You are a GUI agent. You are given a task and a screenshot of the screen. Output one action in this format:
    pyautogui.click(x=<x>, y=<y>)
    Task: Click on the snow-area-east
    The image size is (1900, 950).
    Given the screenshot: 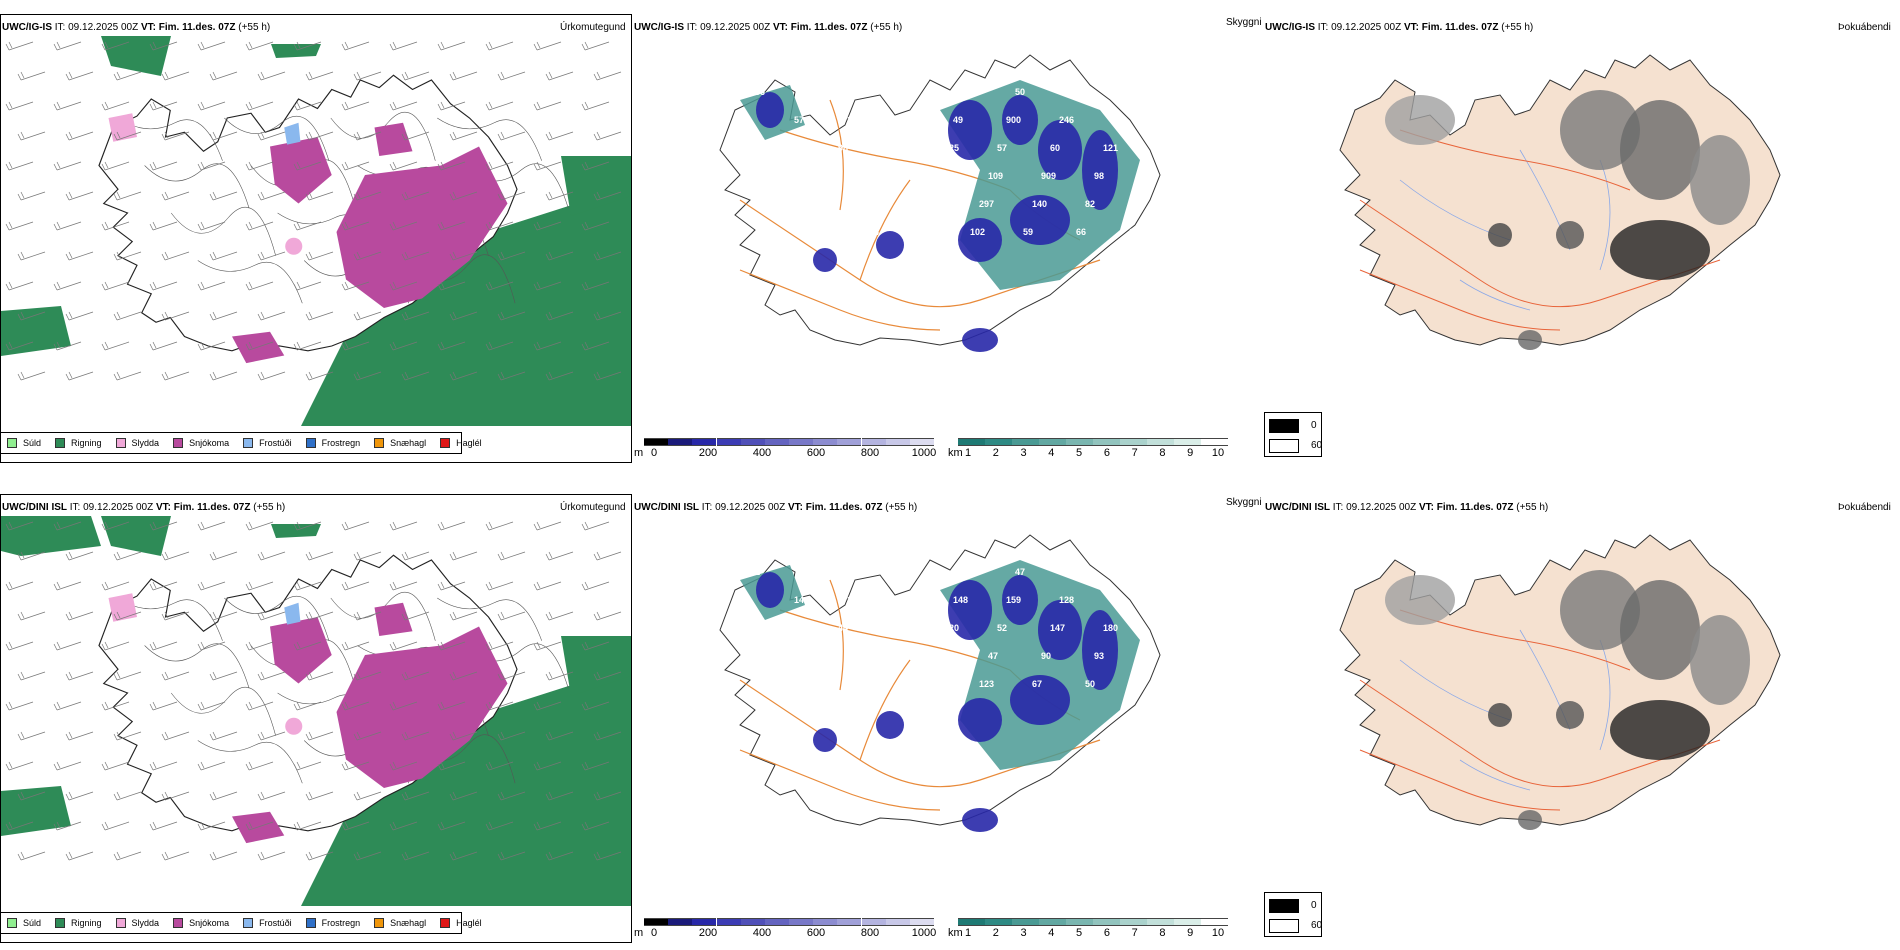 What is the action you would take?
    pyautogui.click(x=422, y=227)
    